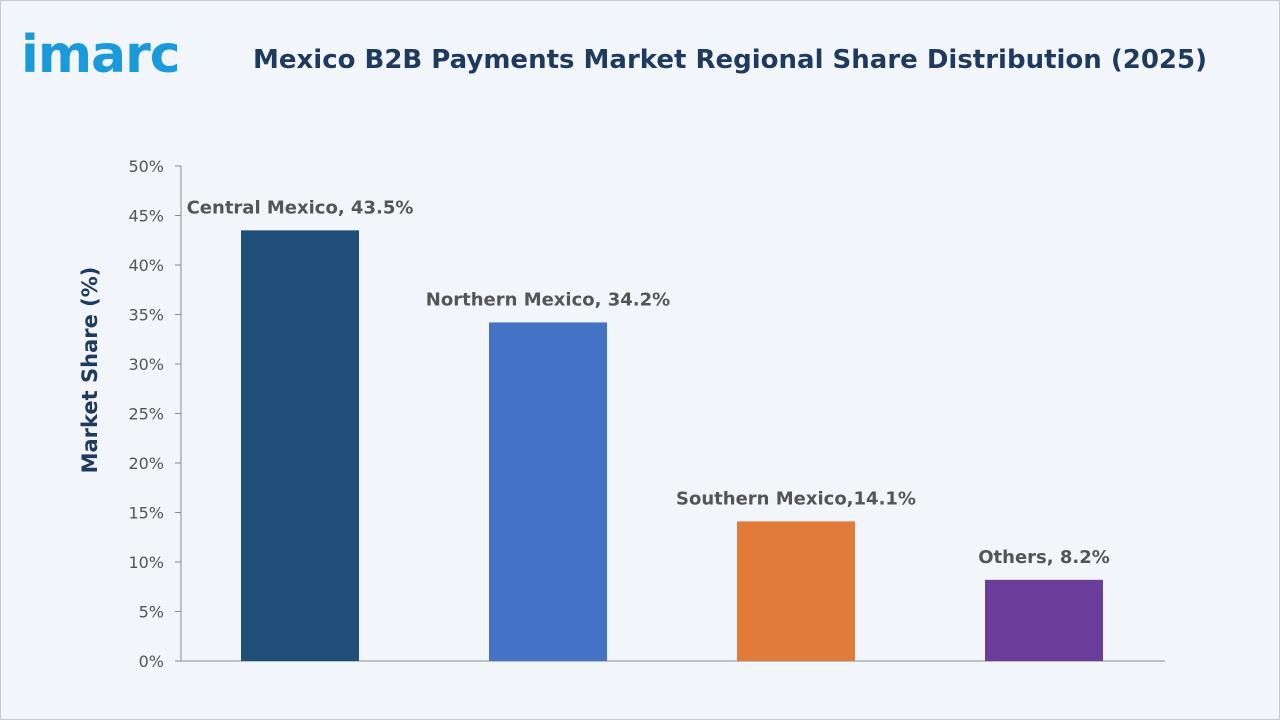  Describe the element at coordinates (796, 498) in the screenshot. I see `data-label: Southern Mexico,14.1%` at that location.